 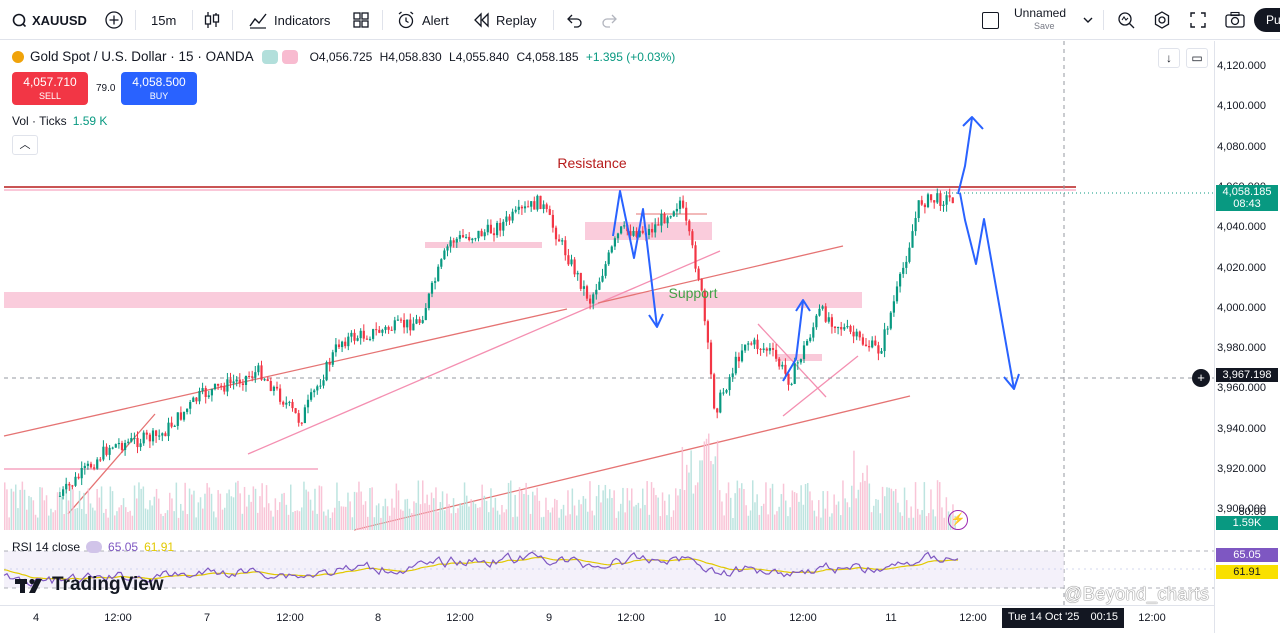 I want to click on indicators-button: Indicators, so click(x=289, y=20).